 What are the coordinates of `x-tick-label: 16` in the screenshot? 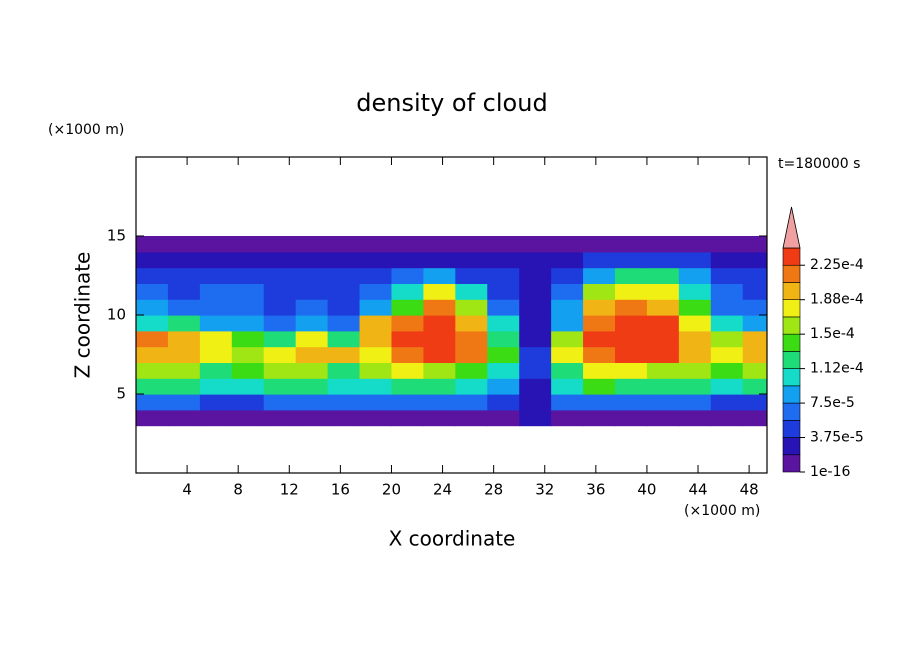 It's located at (340, 490).